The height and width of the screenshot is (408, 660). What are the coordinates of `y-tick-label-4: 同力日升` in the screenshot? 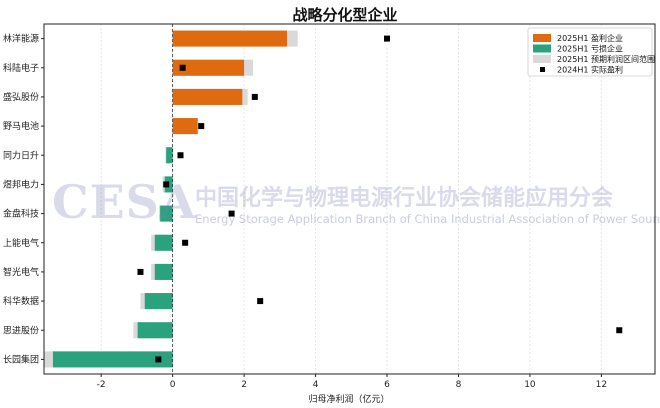 It's located at (21, 155).